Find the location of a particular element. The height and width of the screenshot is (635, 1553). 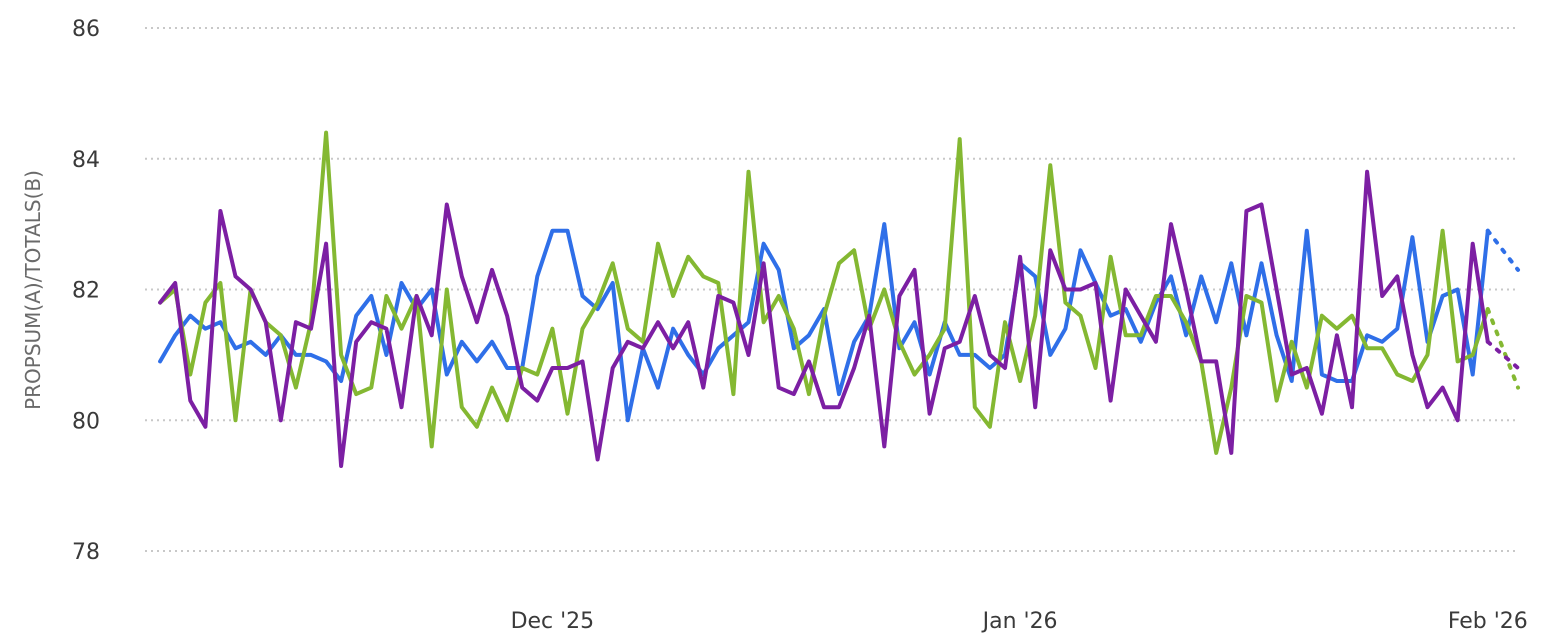

y-tick-label: 82 is located at coordinates (86, 291).